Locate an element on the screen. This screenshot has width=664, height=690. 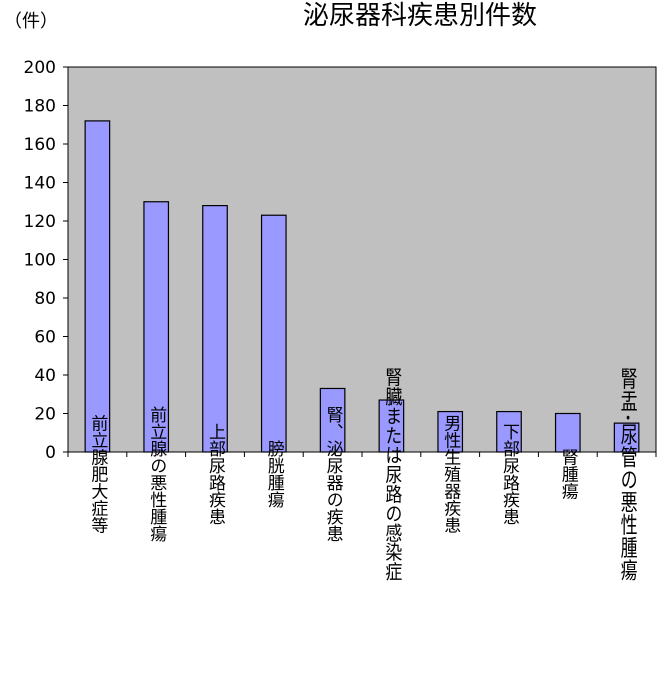
x-category-label: 前立腺の悪性腫瘍 is located at coordinates (156, 474).